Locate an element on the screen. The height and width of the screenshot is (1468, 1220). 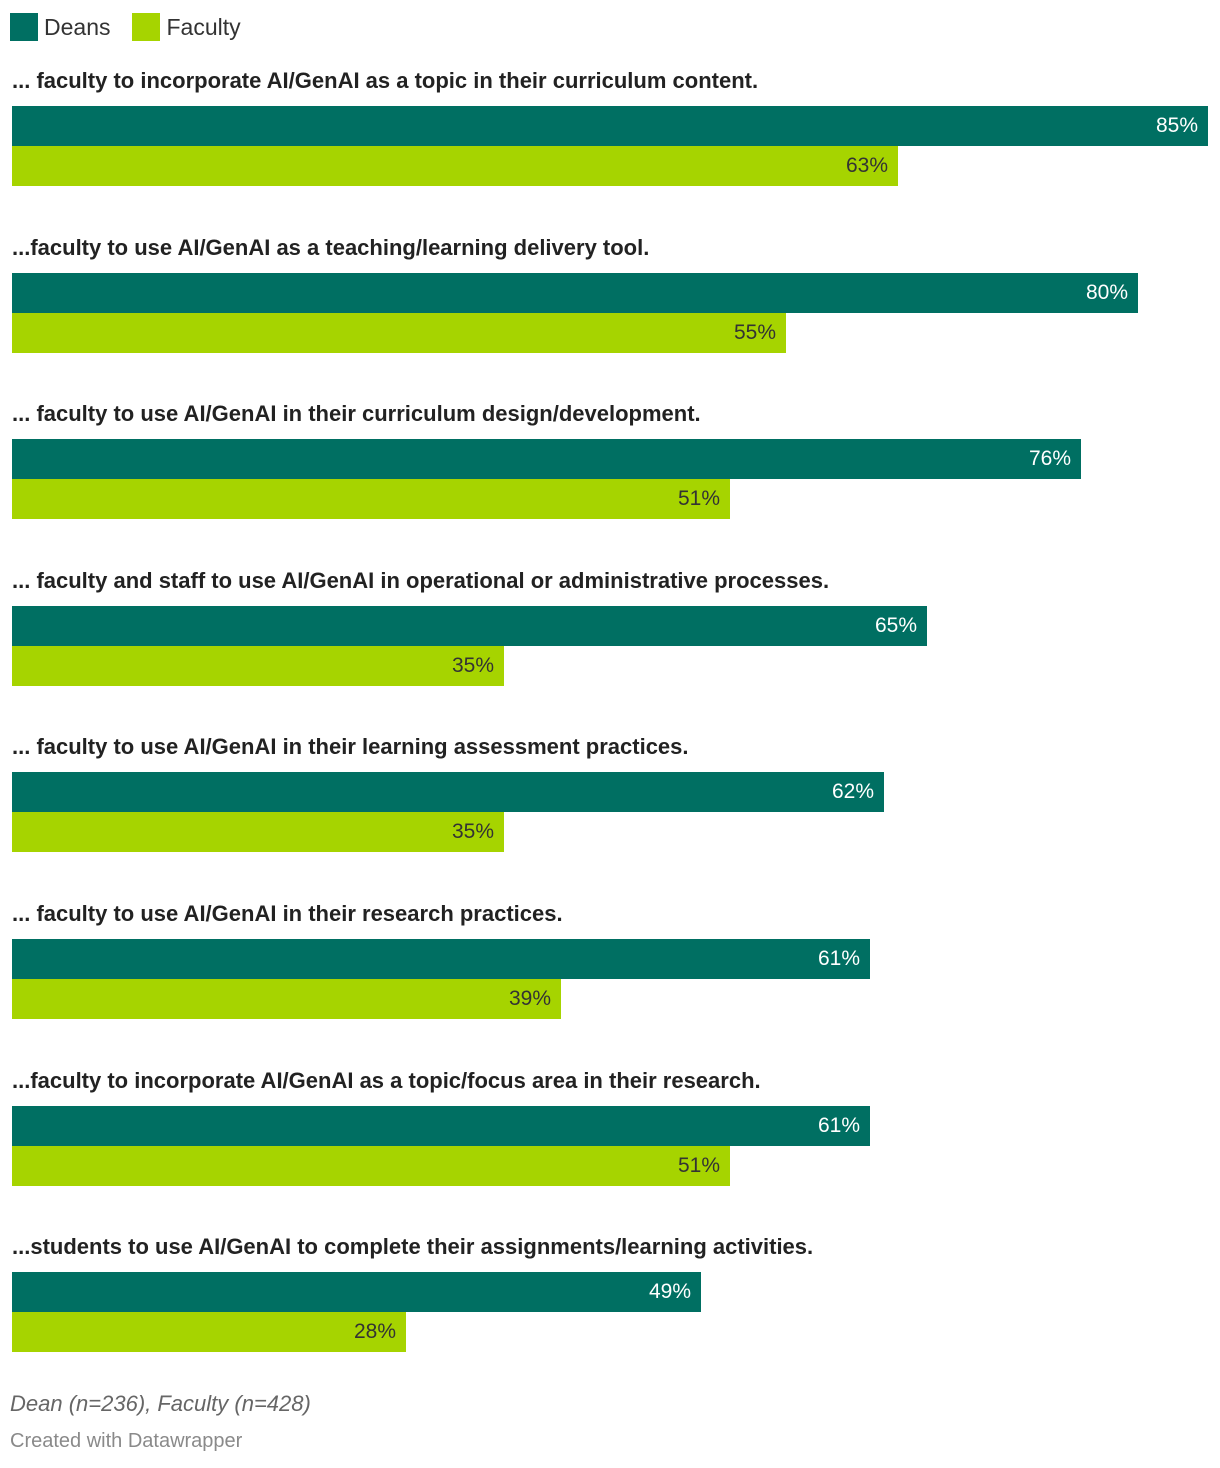
data-label: 55% is located at coordinates (754, 332).